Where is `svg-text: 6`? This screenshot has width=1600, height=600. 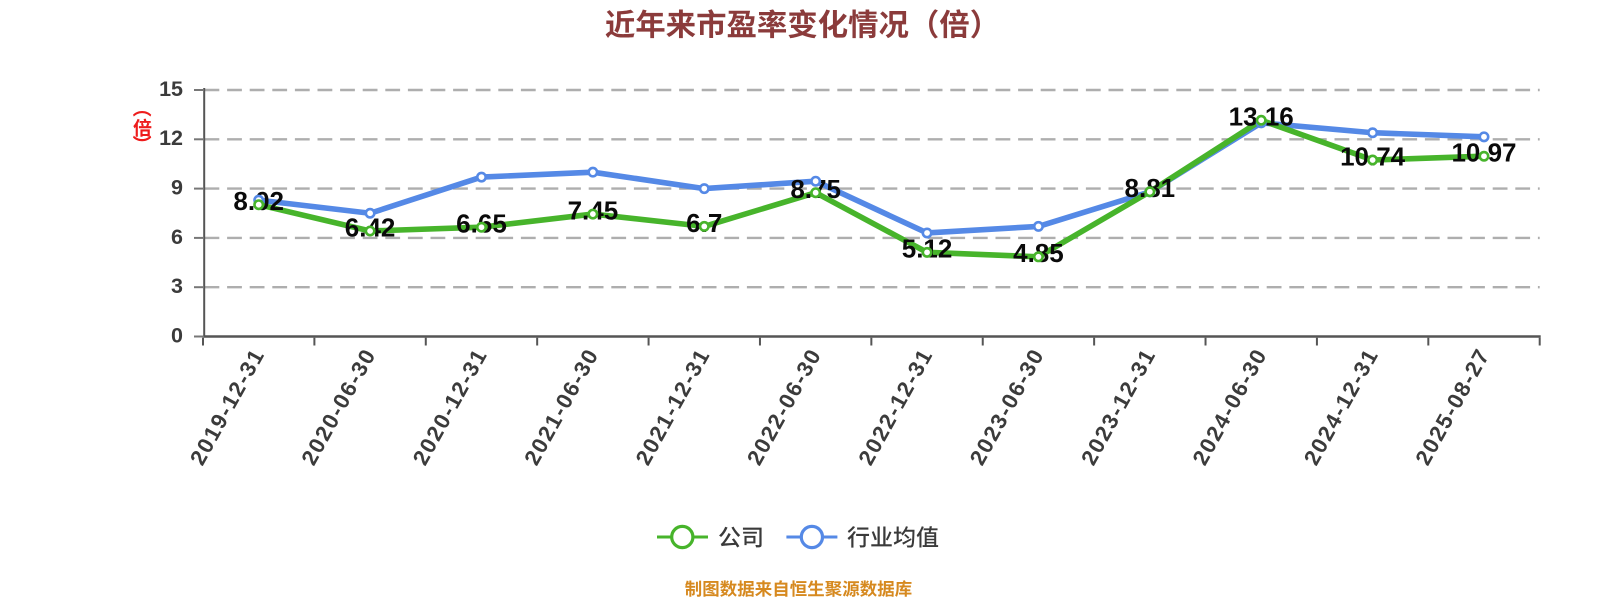 svg-text: 6 is located at coordinates (177, 237).